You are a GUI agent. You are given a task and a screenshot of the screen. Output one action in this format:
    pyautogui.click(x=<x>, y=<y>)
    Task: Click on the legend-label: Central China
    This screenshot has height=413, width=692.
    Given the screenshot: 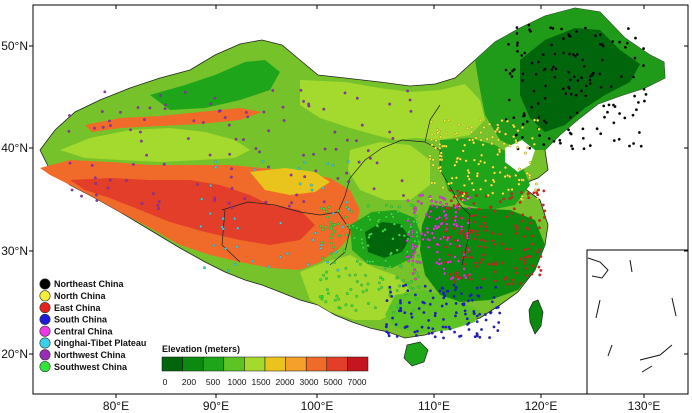 What is the action you would take?
    pyautogui.click(x=84, y=331)
    